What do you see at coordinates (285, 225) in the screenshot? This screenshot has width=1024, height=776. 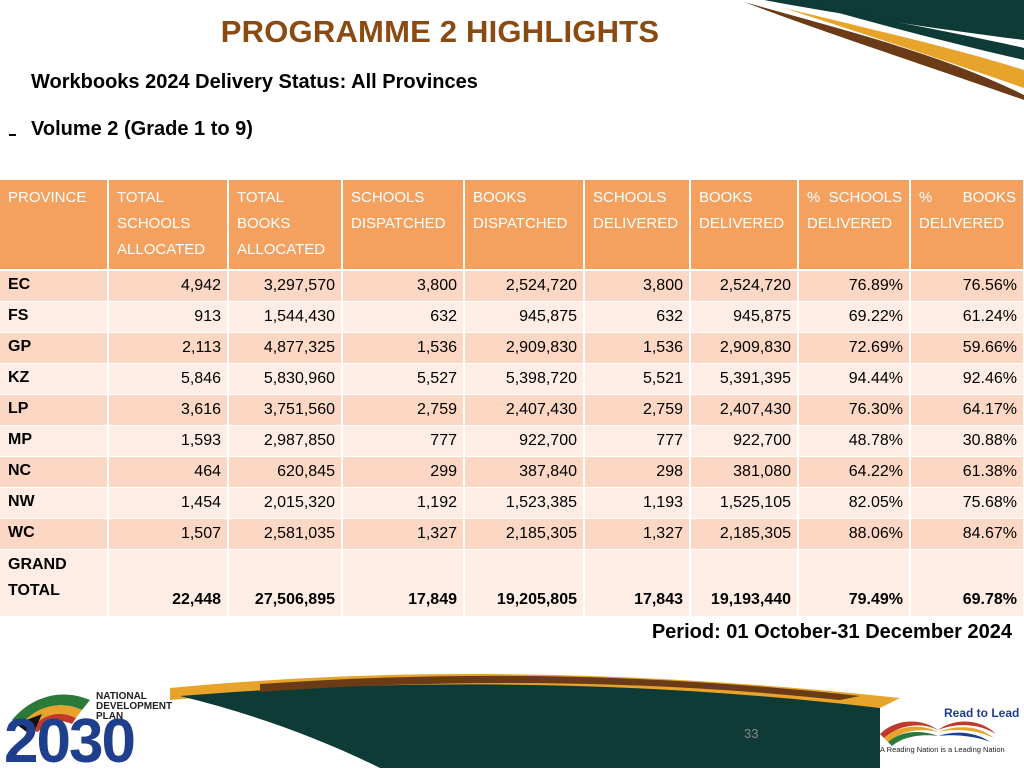 I see `header-total-books: TOTAL BOOKS ALLOCATED` at bounding box center [285, 225].